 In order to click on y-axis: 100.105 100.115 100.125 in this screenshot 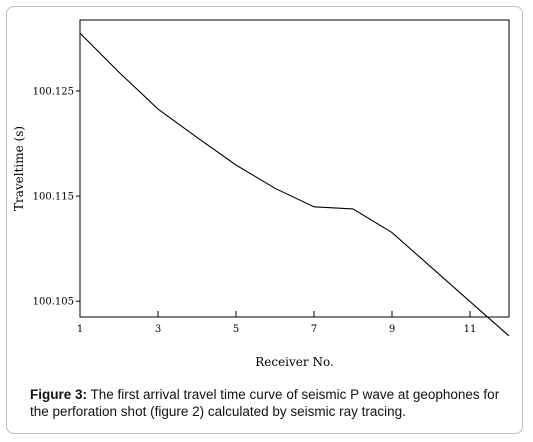, I will do `click(56, 197)`.